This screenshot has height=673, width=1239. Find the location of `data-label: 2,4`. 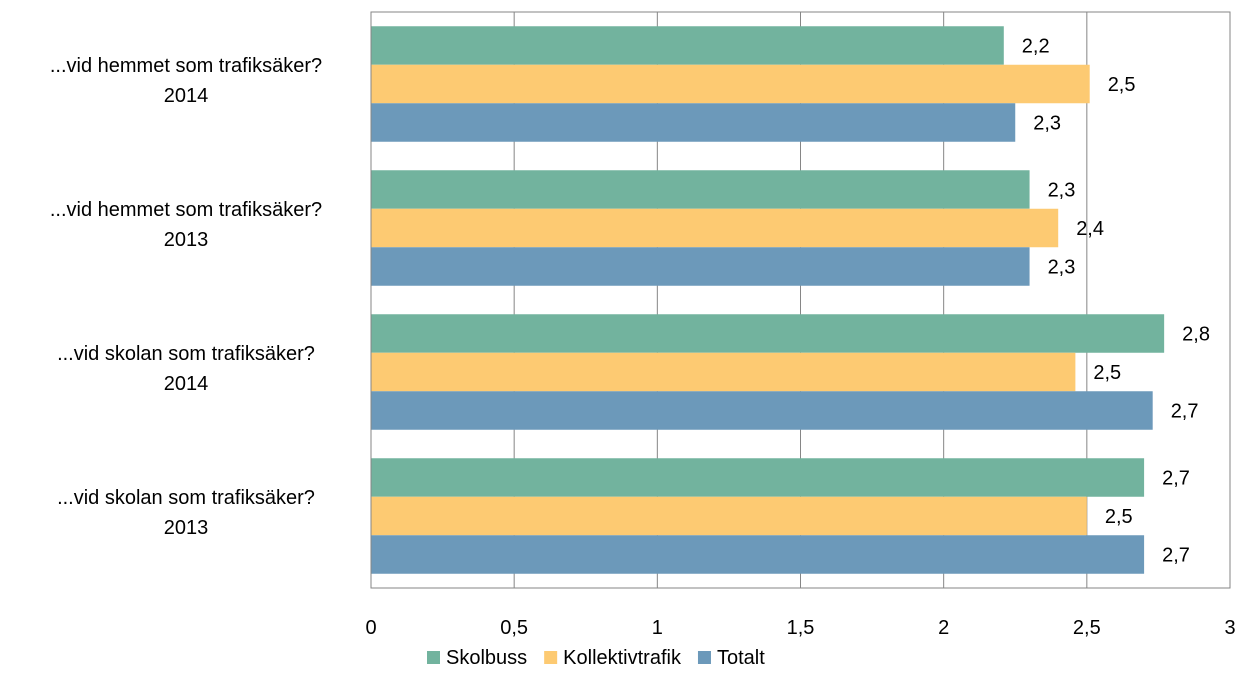

data-label: 2,4 is located at coordinates (1090, 229).